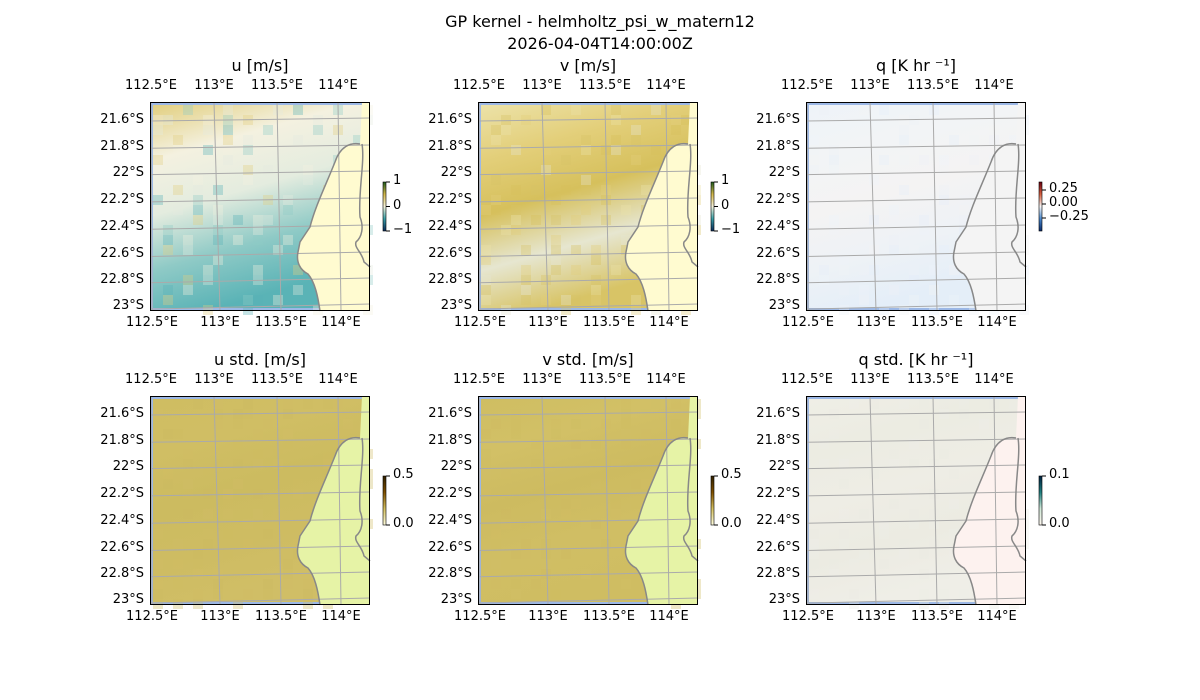 The image size is (1200, 700). I want to click on lon-tick-label-bottom: 112.5°E, so click(808, 616).